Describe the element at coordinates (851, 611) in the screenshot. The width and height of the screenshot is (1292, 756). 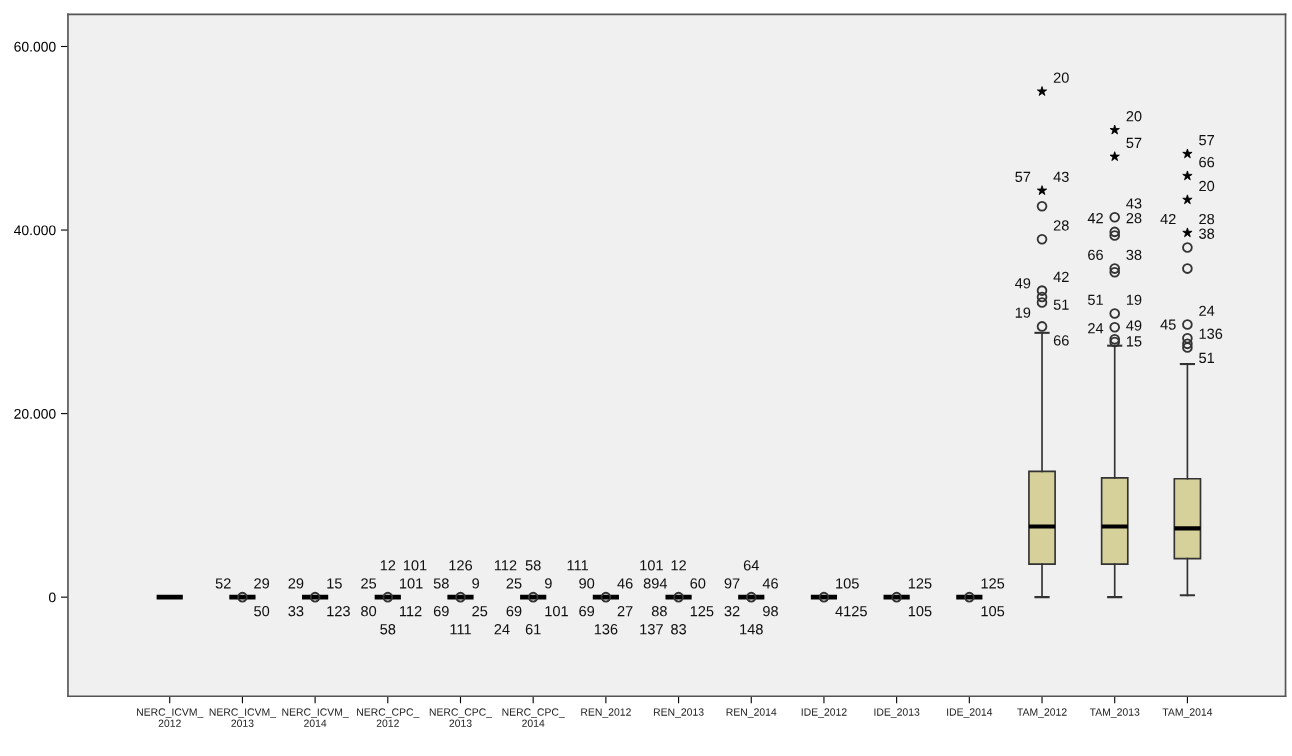
I see `annotation: 4125` at that location.